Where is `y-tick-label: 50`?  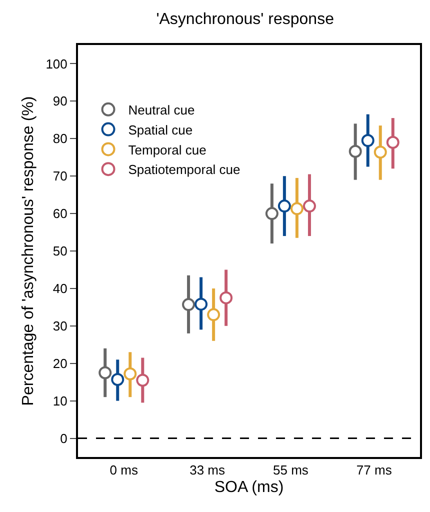 y-tick-label: 50 is located at coordinates (60, 251).